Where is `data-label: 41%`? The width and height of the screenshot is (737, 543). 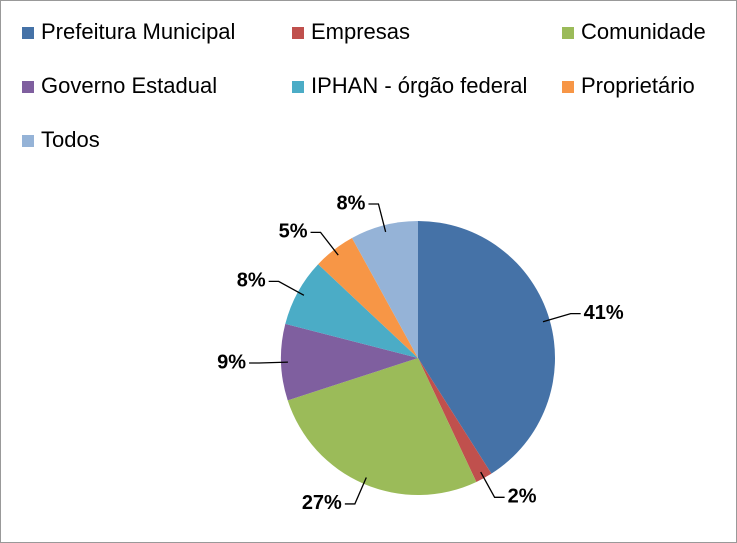
data-label: 41% is located at coordinates (604, 313).